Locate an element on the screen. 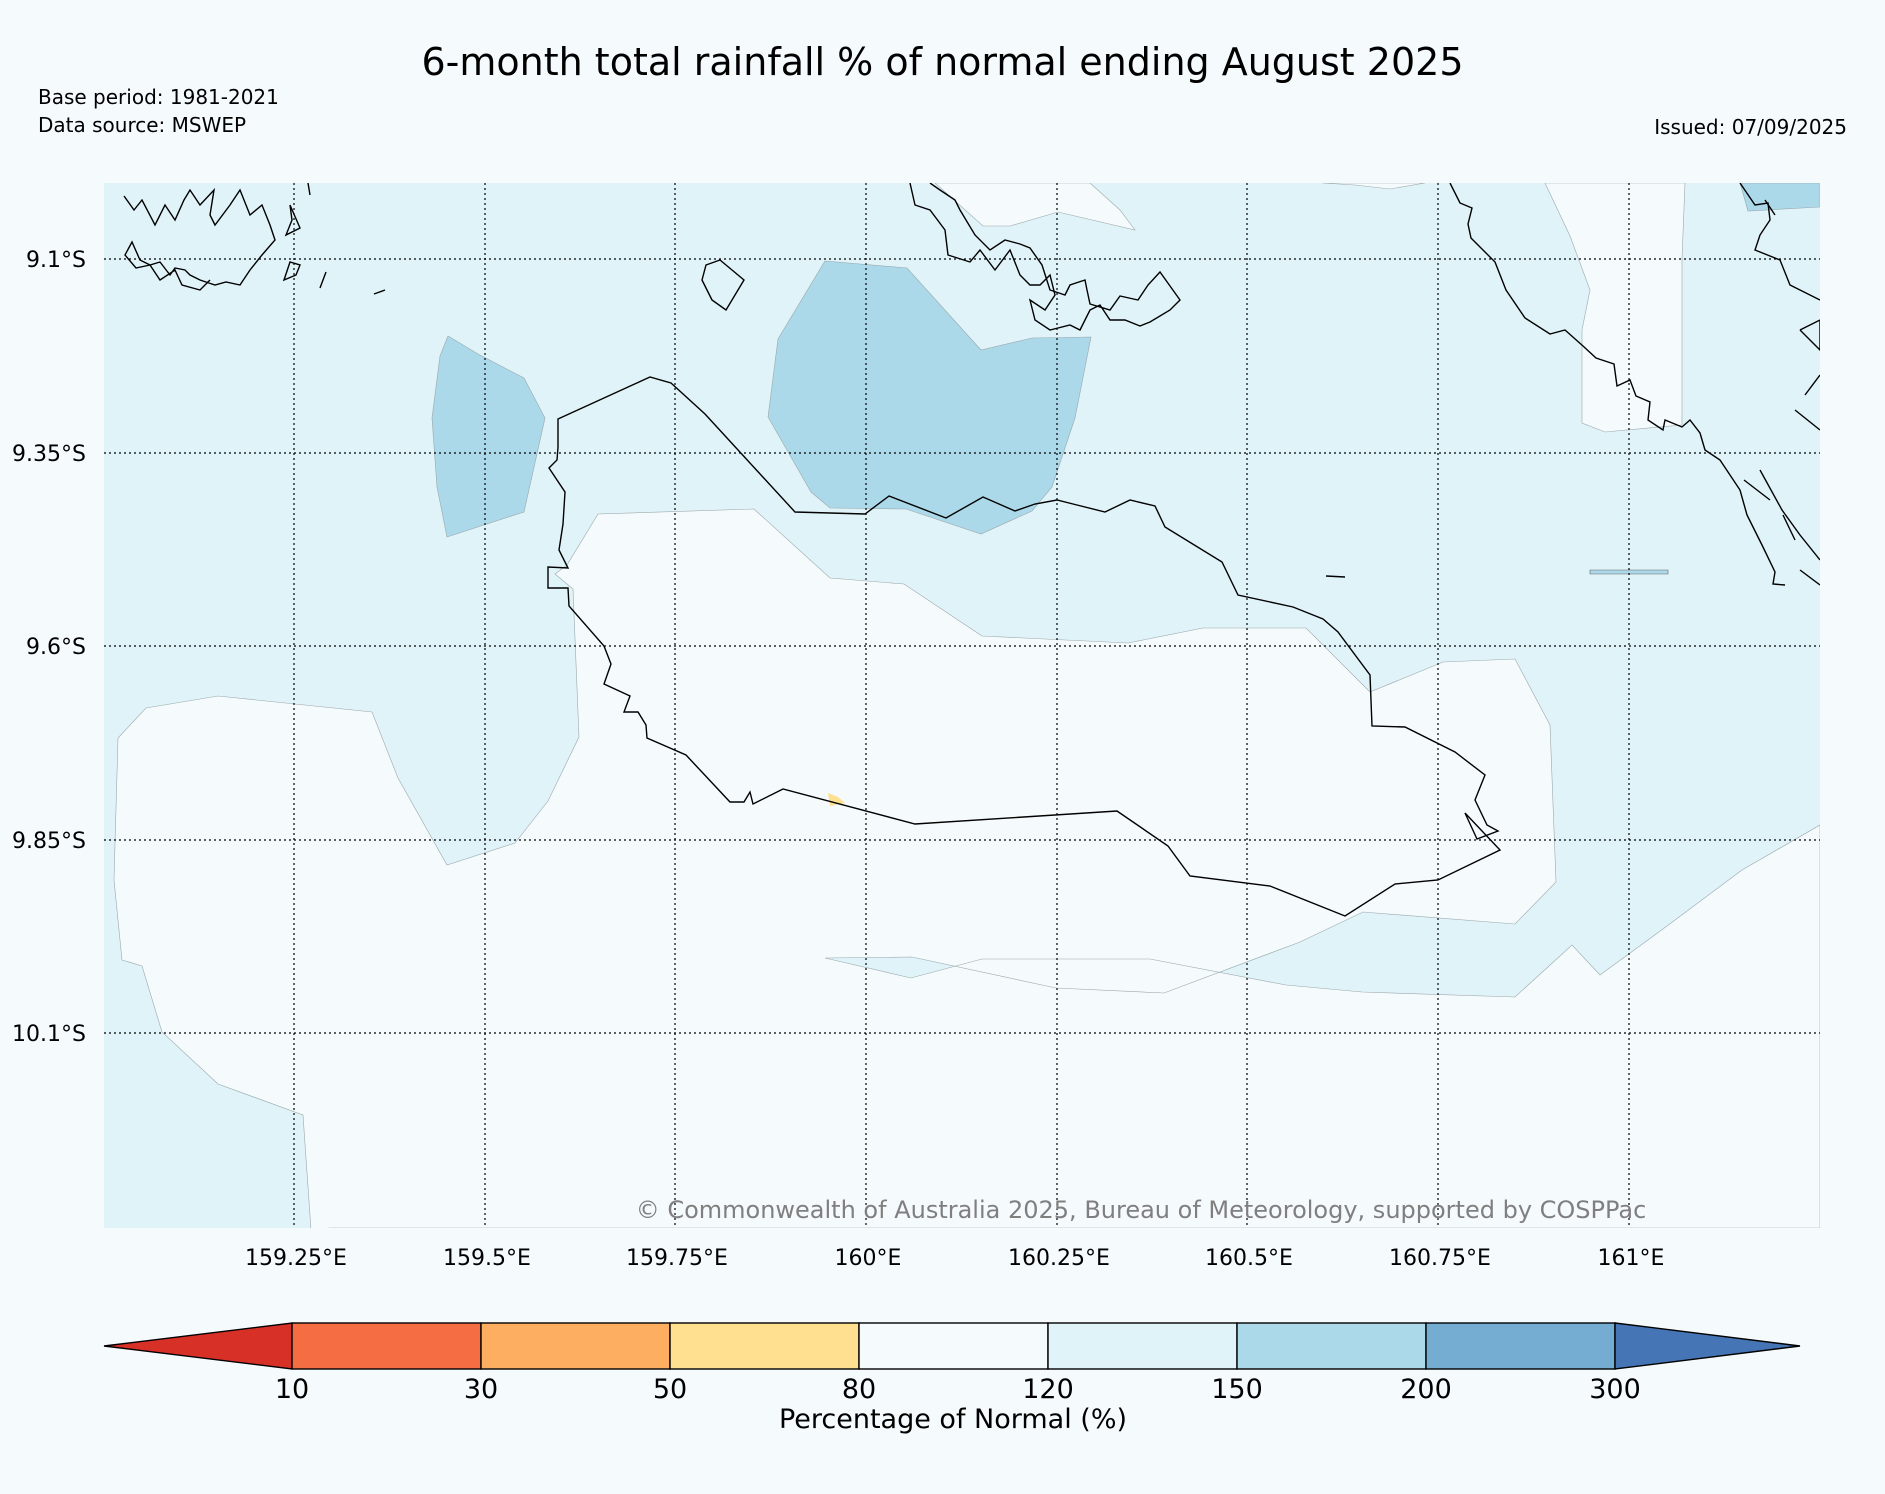 This screenshot has height=1494, width=1885. colorbar-tick: 80 is located at coordinates (859, 1389).